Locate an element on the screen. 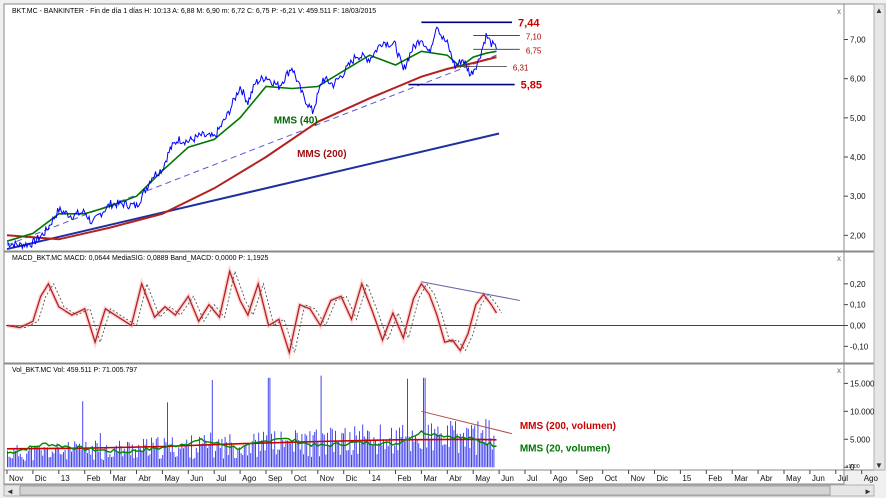 The width and height of the screenshot is (886, 498). price-level-label: 7,44 is located at coordinates (529, 23).